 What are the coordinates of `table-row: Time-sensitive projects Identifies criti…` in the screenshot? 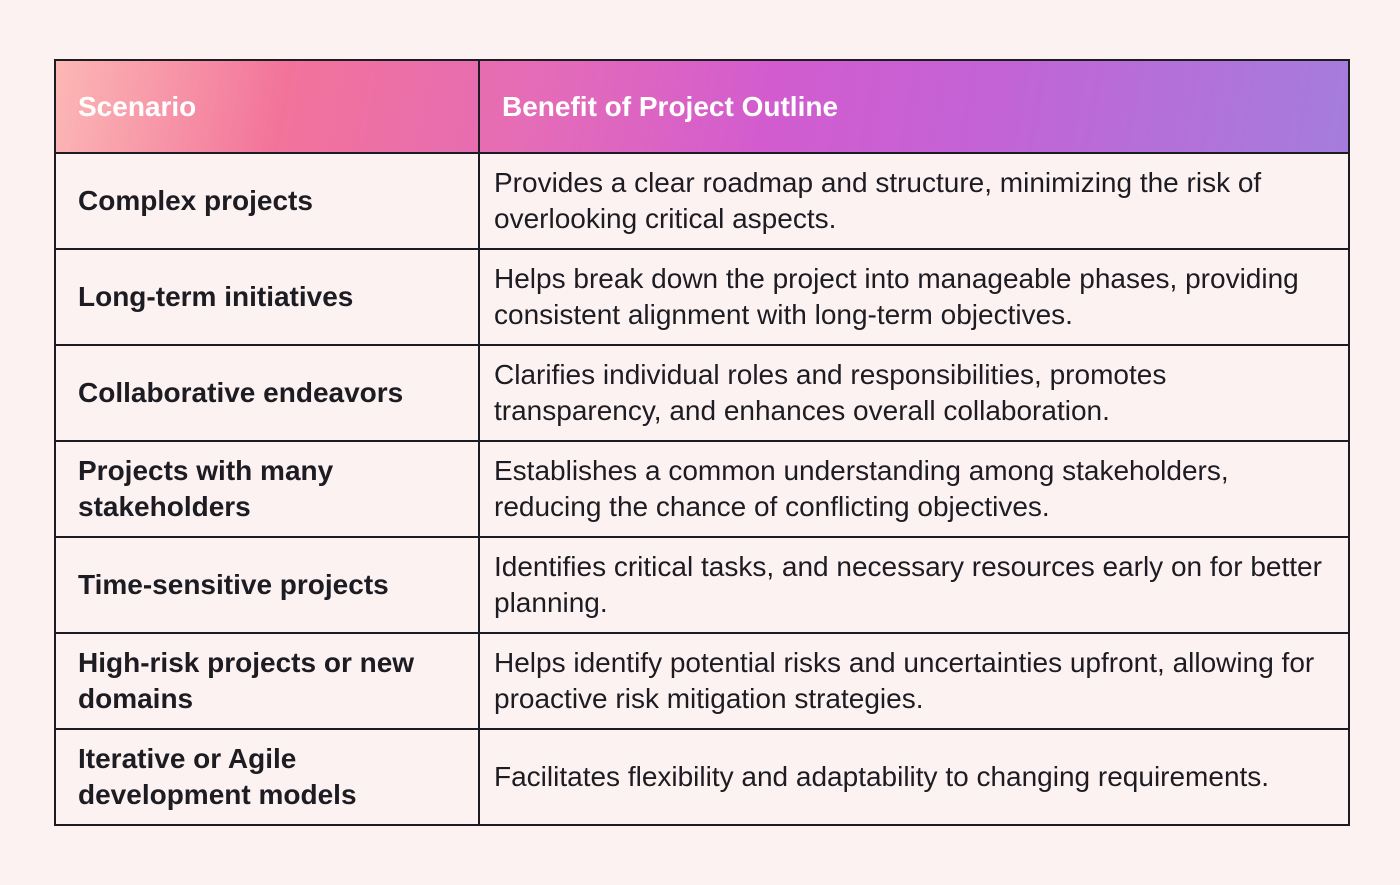 It's located at (702, 585).